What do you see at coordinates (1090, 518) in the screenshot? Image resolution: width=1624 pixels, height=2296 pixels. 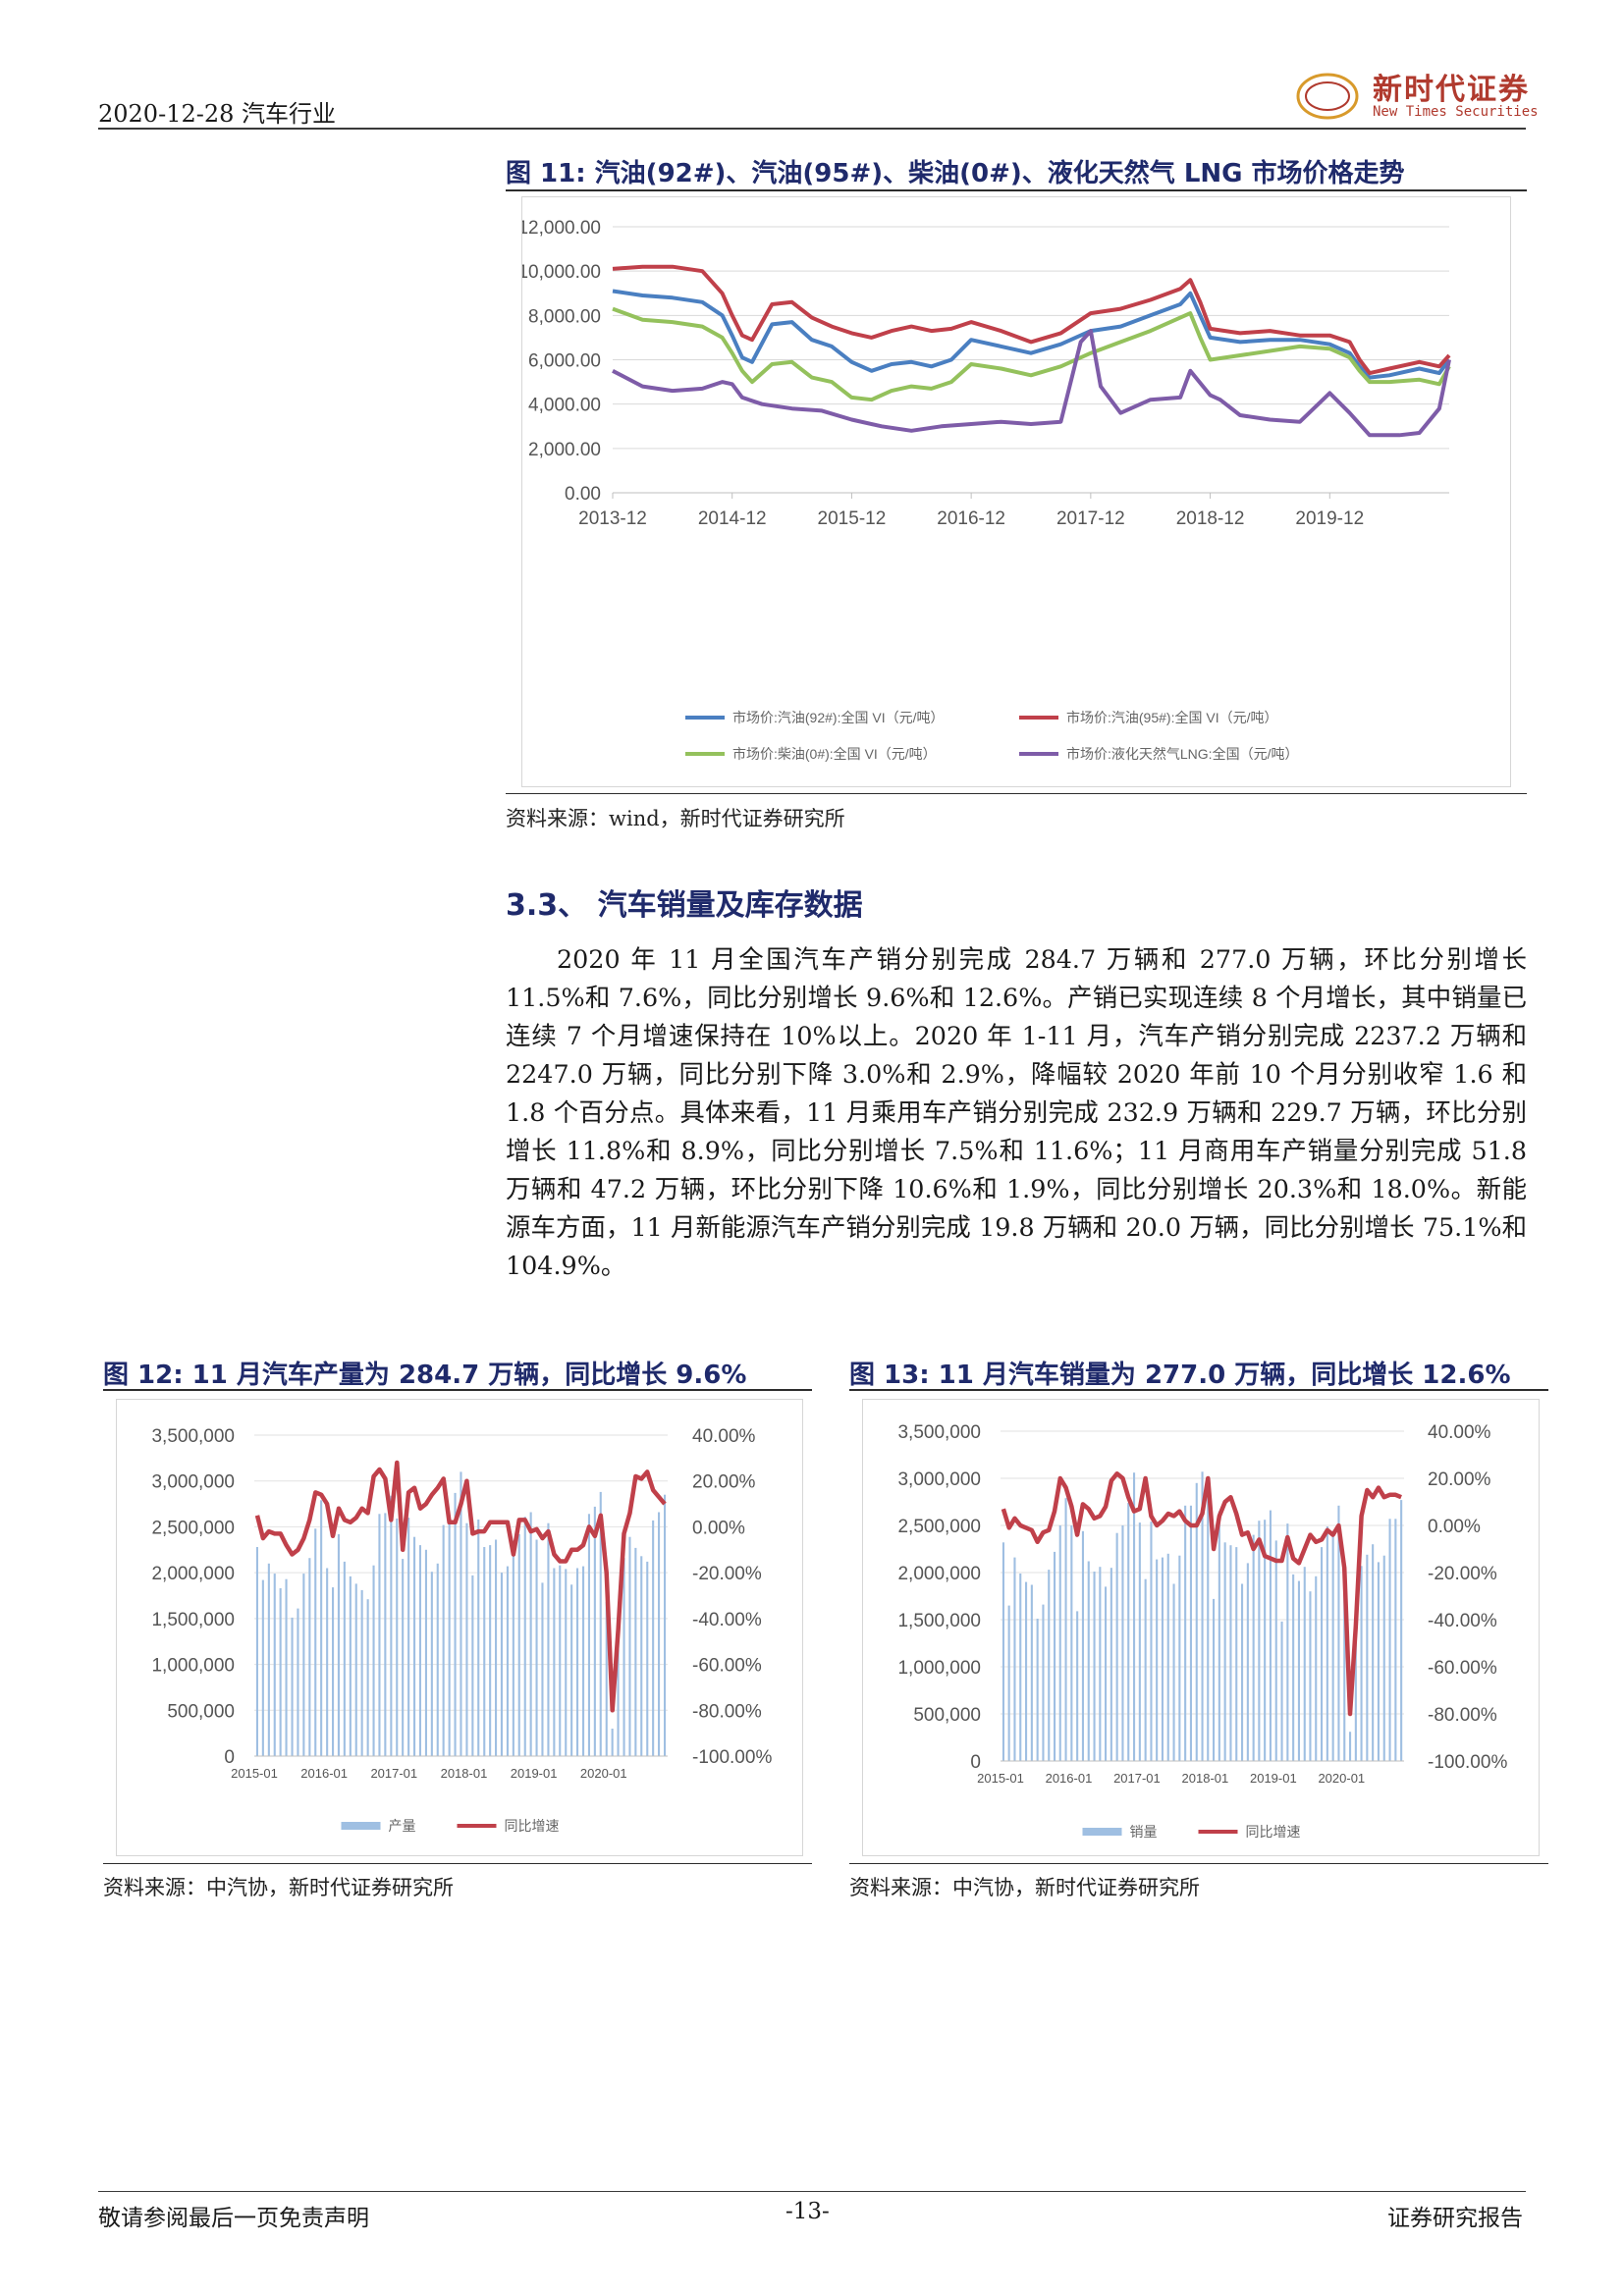 I see `x-tick-label: 2017-12` at bounding box center [1090, 518].